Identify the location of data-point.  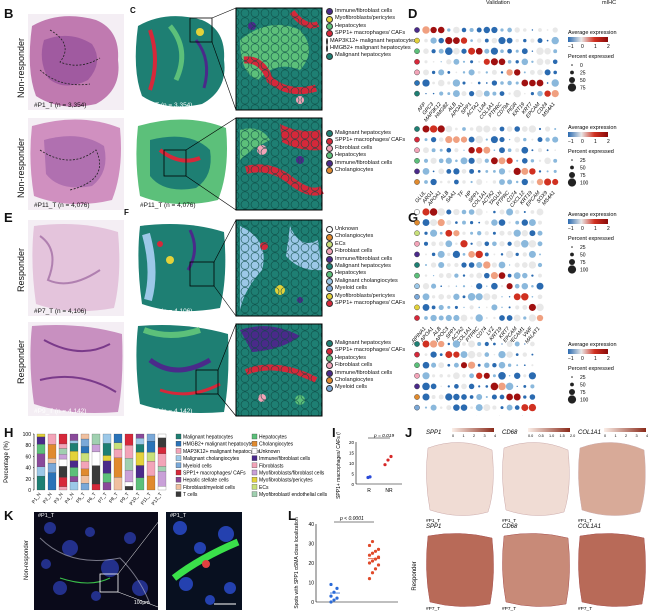
(369, 563).